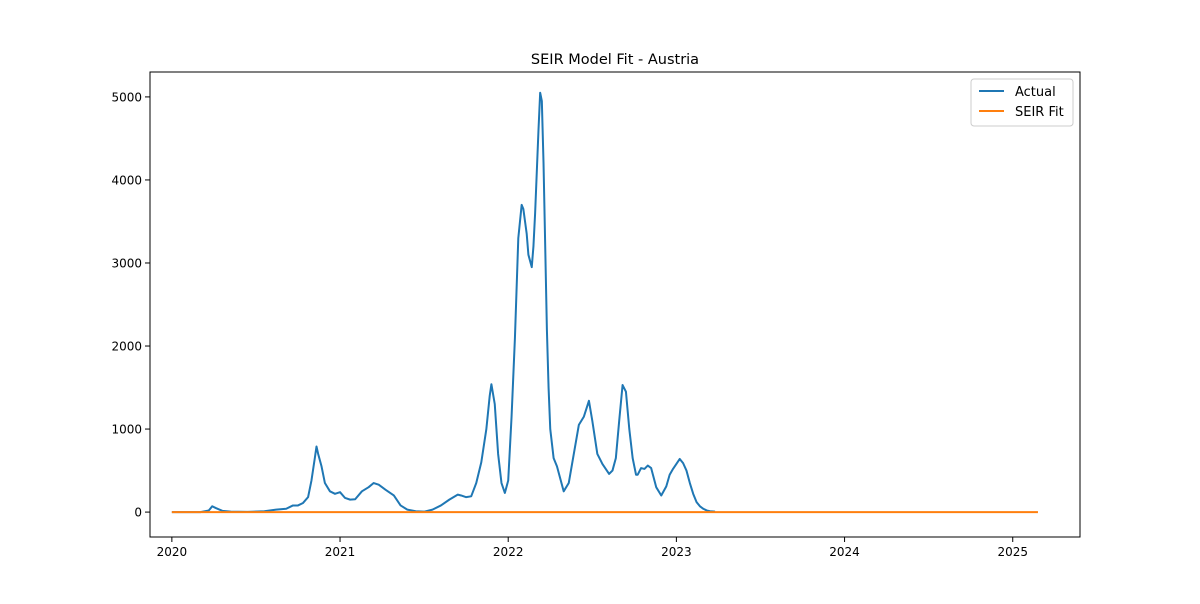 The width and height of the screenshot is (1200, 604). What do you see at coordinates (1012, 552) in the screenshot?
I see `x-tick-label: 2025` at bounding box center [1012, 552].